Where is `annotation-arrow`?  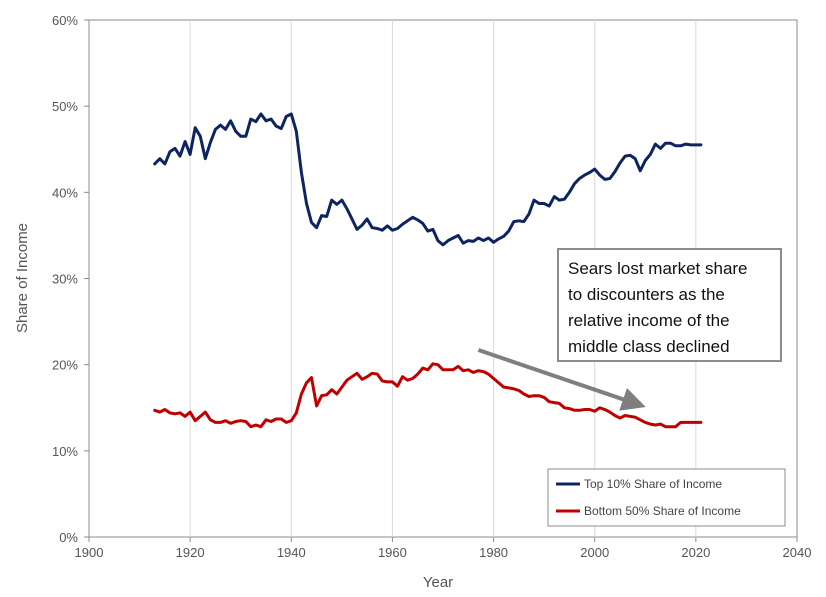
annotation-arrow is located at coordinates (561, 379).